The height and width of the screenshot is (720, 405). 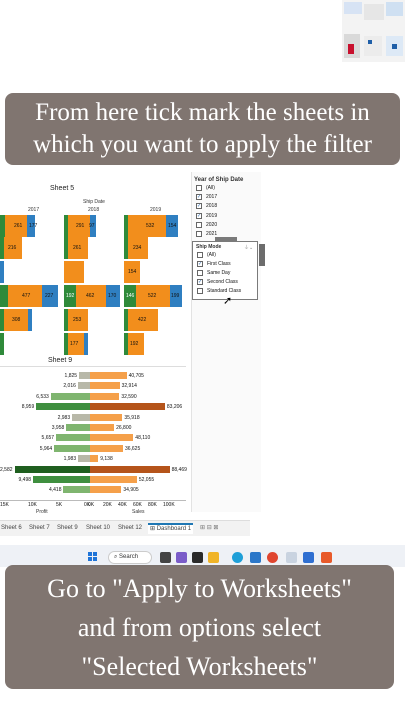 I want to click on sales-ticks: 0K 20K 40K 60K 80K 100K, so click(x=138, y=505).